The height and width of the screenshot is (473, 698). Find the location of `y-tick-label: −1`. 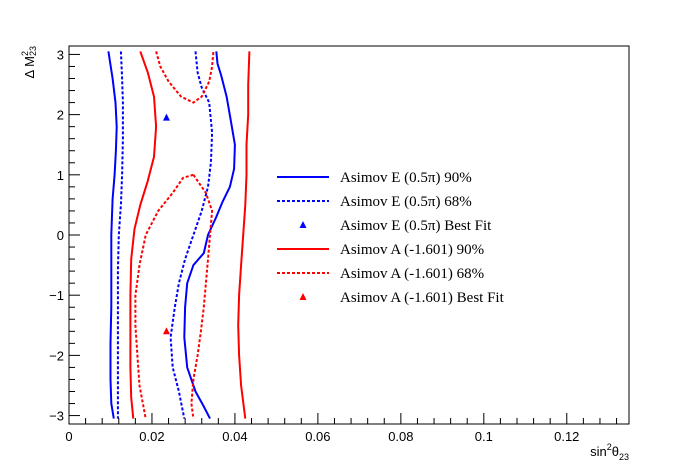

y-tick-label: −1 is located at coordinates (56, 295).